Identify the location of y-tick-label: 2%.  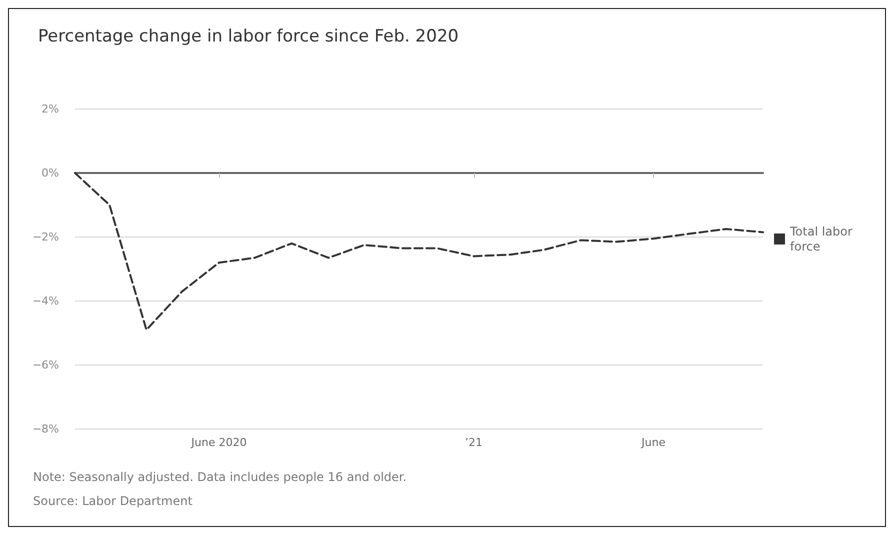
(50, 109).